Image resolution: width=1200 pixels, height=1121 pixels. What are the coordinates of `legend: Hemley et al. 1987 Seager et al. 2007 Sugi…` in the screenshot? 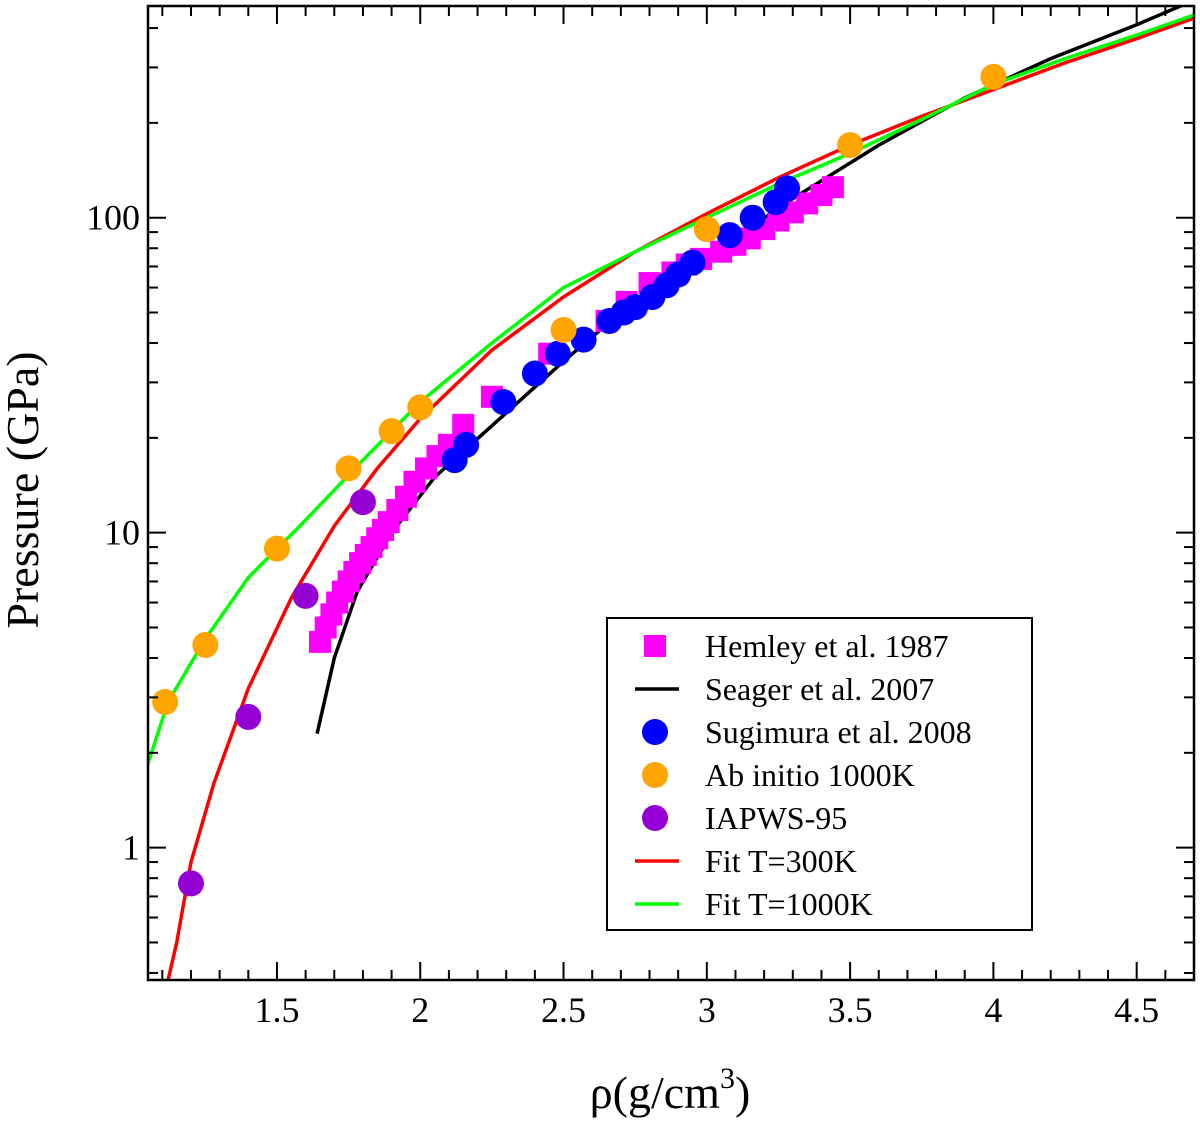 It's located at (819, 774).